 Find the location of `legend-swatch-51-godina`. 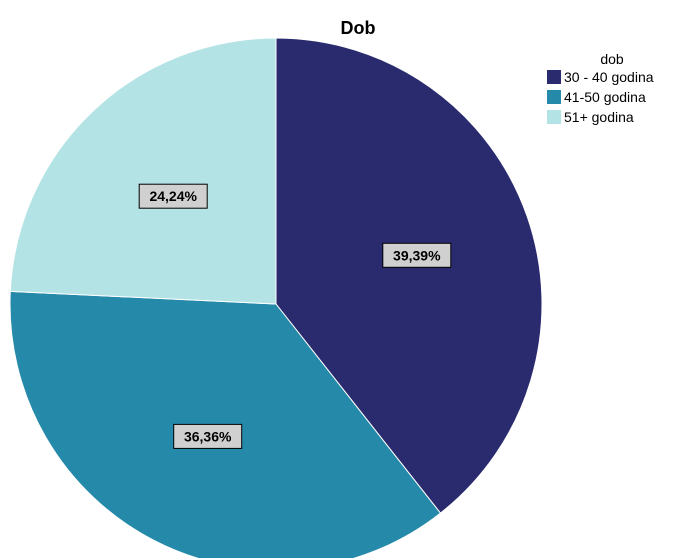

legend-swatch-51-godina is located at coordinates (554, 117).